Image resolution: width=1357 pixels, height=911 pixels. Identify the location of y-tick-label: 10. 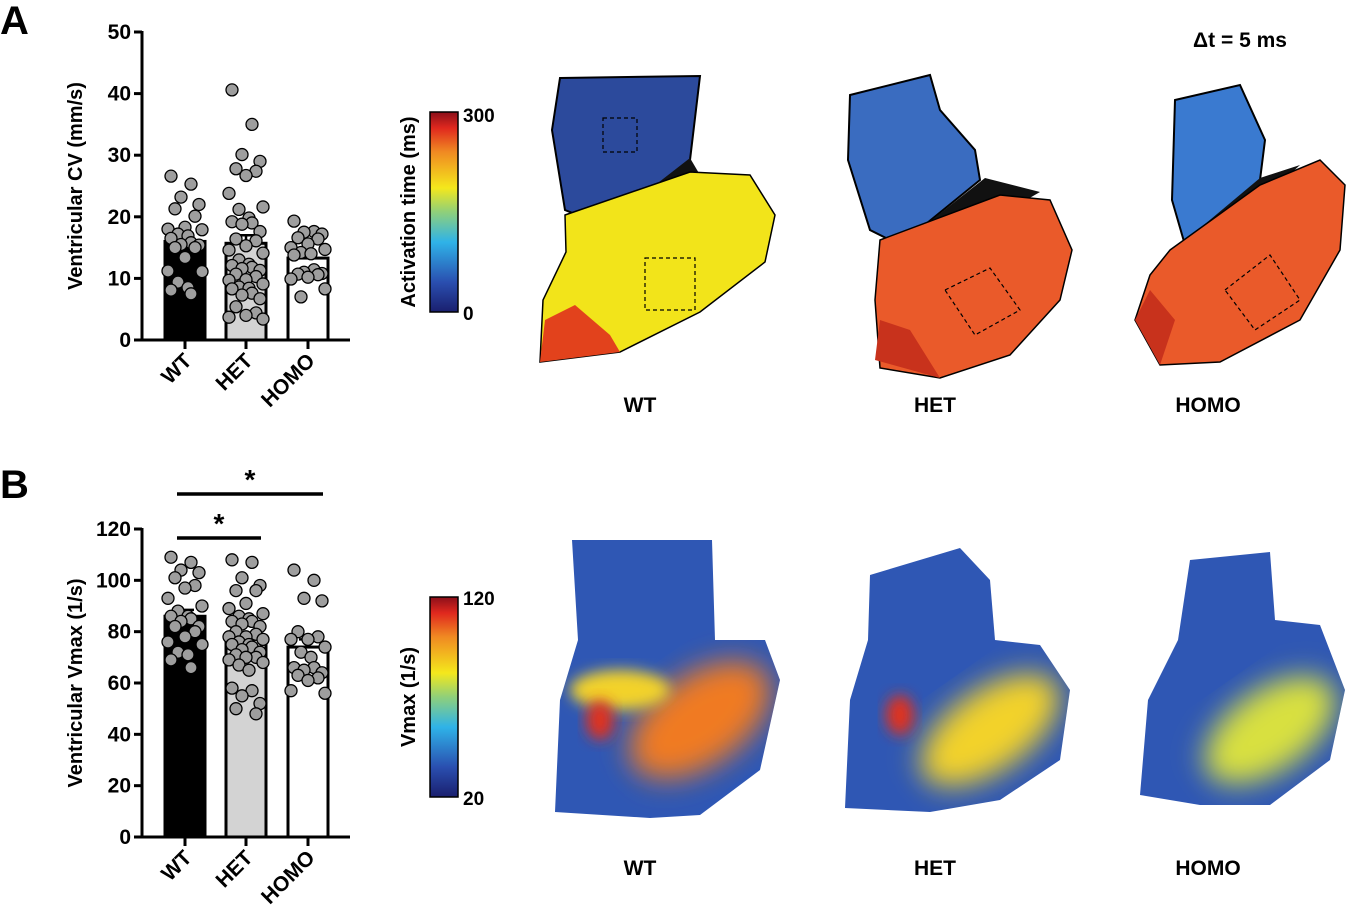
(119, 278).